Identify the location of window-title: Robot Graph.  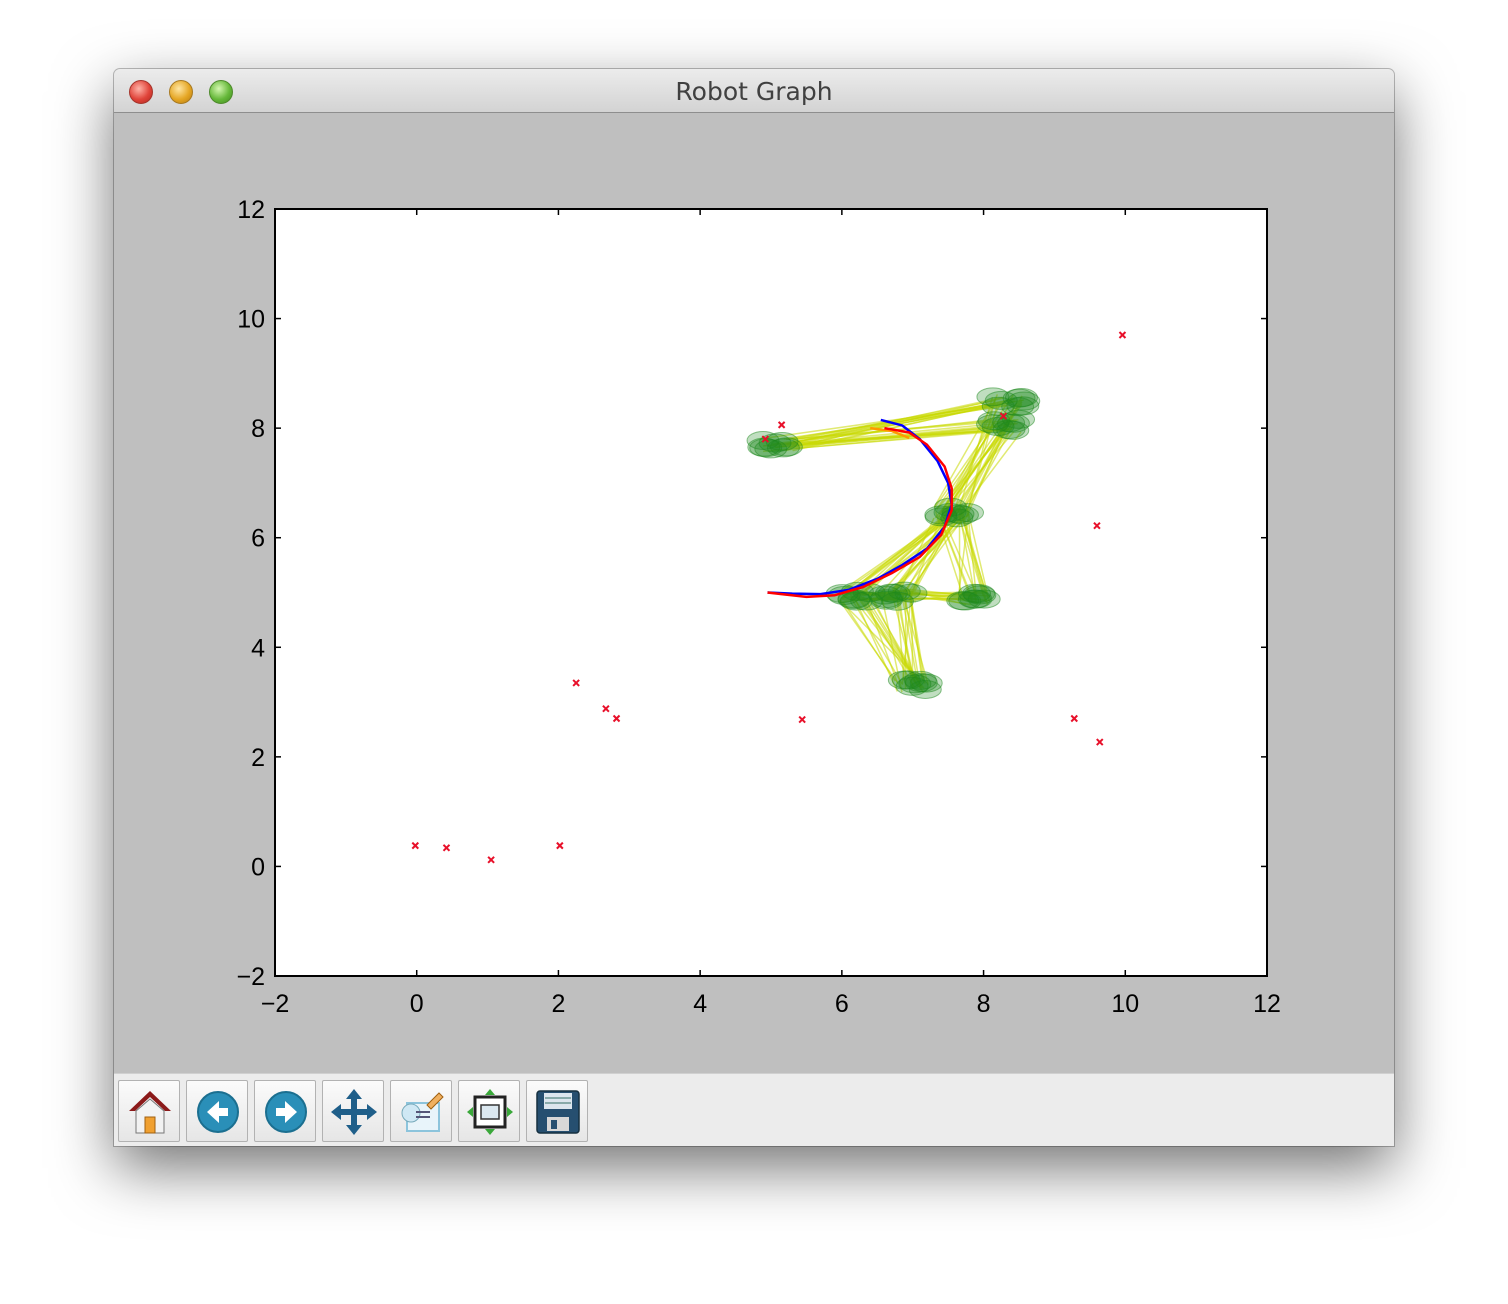
(754, 91).